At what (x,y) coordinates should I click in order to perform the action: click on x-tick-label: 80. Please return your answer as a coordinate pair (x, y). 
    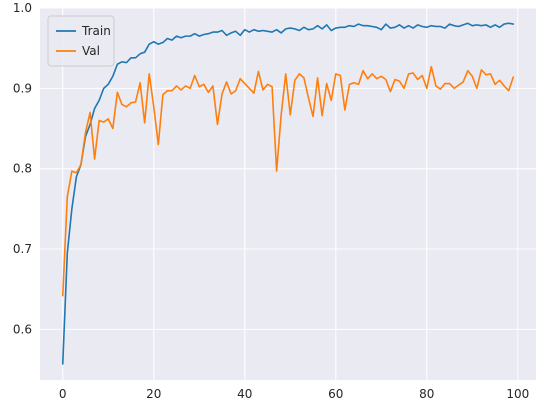
    Looking at the image, I should click on (426, 394).